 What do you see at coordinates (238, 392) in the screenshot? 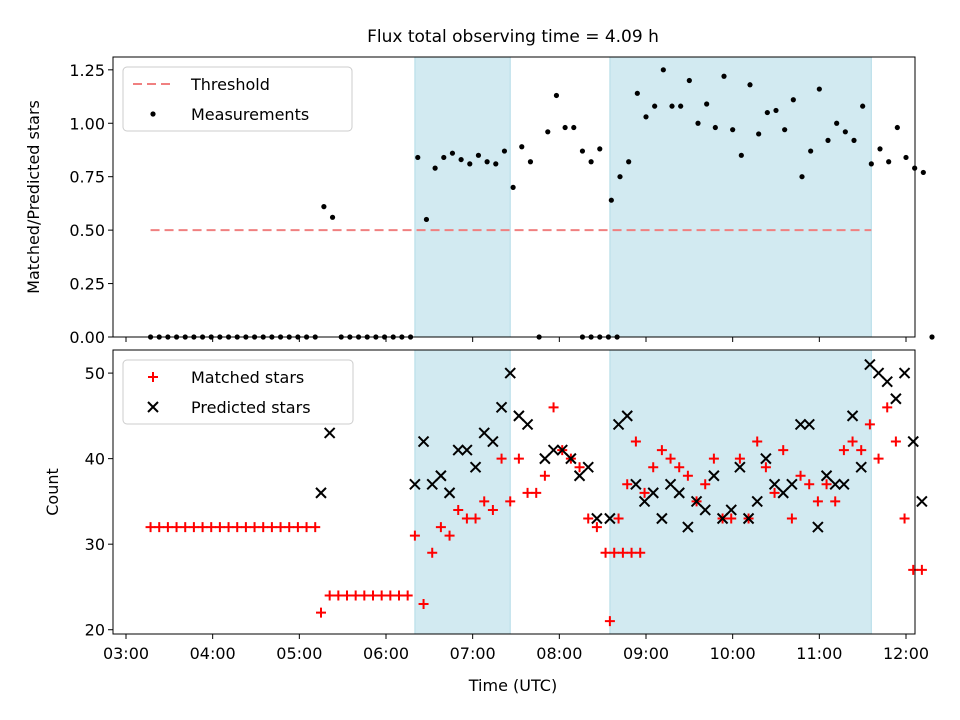
I see `legend: Matched stars Predicted stars` at bounding box center [238, 392].